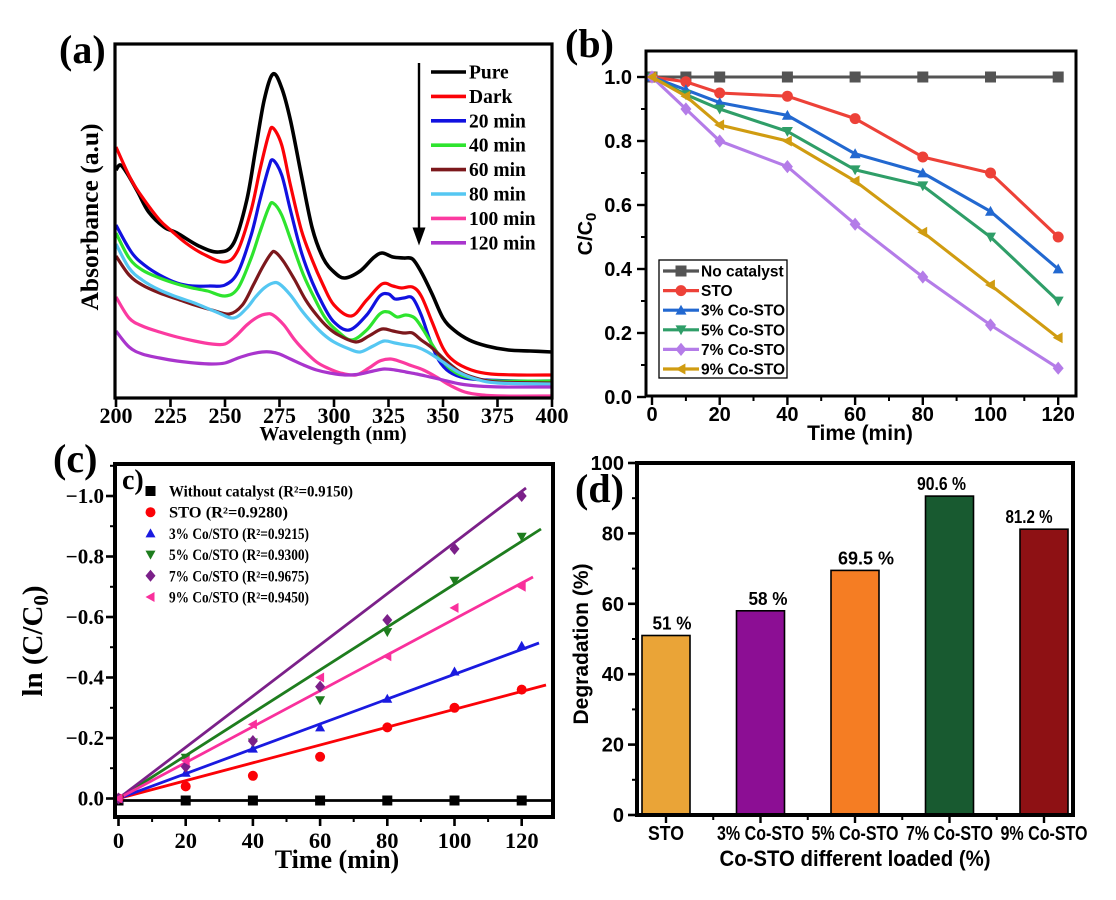  I want to click on svg-text: 60 min, so click(497, 170).